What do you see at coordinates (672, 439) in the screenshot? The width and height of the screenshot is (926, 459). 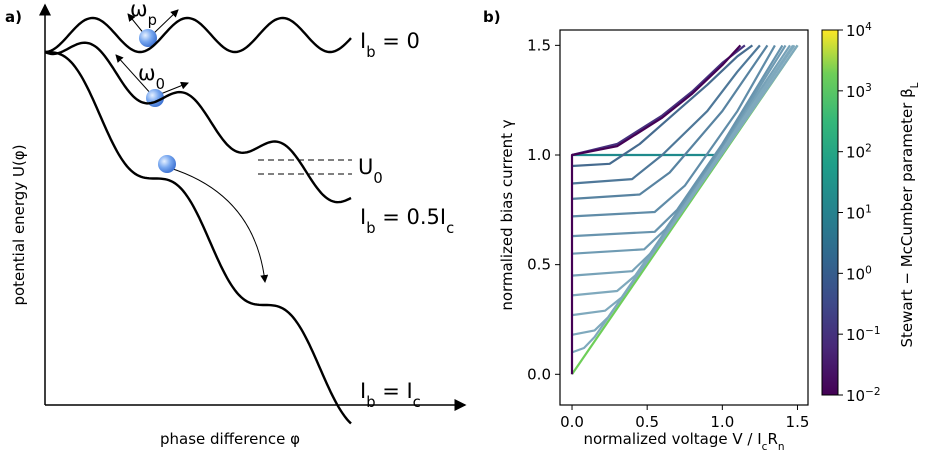 I see `text-part: normalized voltage V / I` at bounding box center [672, 439].